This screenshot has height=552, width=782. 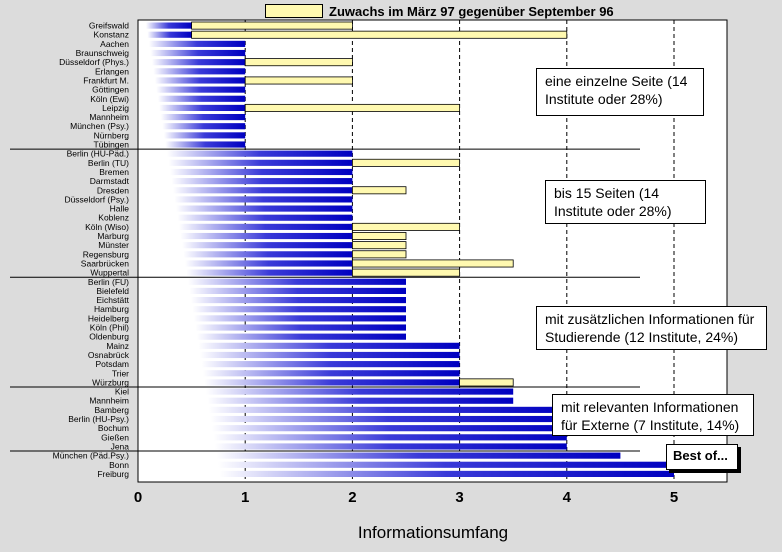 I want to click on category-label: München (Psy.), so click(x=99, y=126).